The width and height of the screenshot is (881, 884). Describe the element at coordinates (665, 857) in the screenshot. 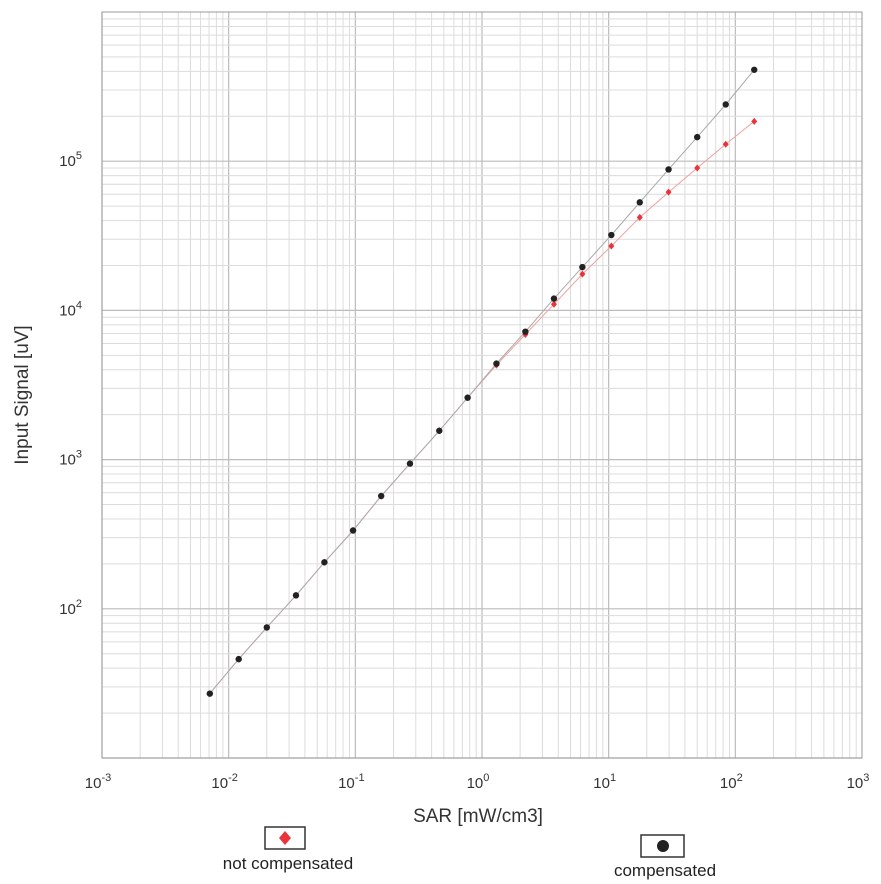

I see `legend-item-compensated: compensated` at that location.